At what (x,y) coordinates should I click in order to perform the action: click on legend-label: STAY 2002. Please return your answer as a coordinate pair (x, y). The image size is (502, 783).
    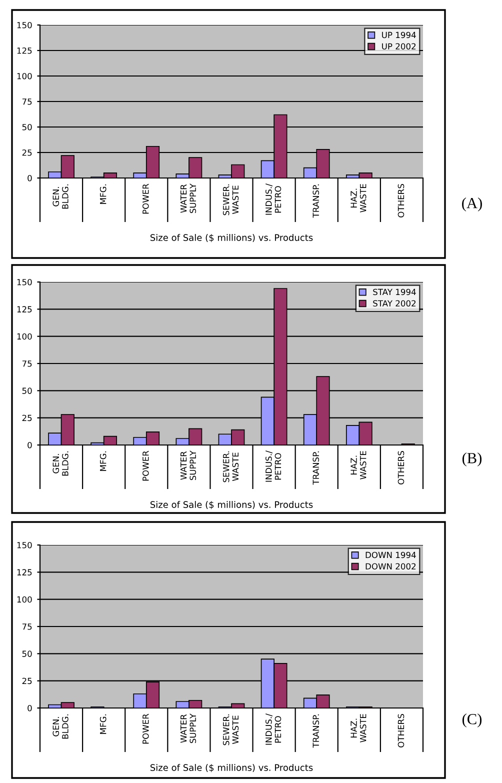
    Looking at the image, I should click on (394, 303).